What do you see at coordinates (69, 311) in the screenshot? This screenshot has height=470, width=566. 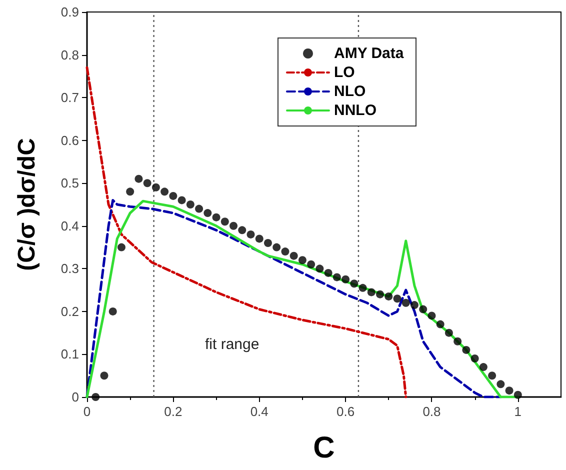 I see `y-tick-label: 0.2` at bounding box center [69, 311].